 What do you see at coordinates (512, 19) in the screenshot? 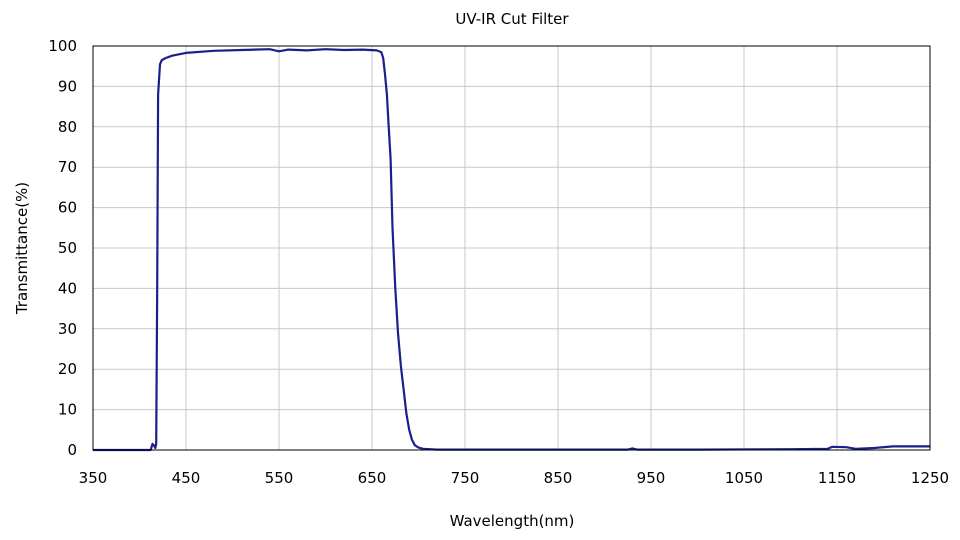
I see `chart-title: UV-IR Cut Filter` at bounding box center [512, 19].